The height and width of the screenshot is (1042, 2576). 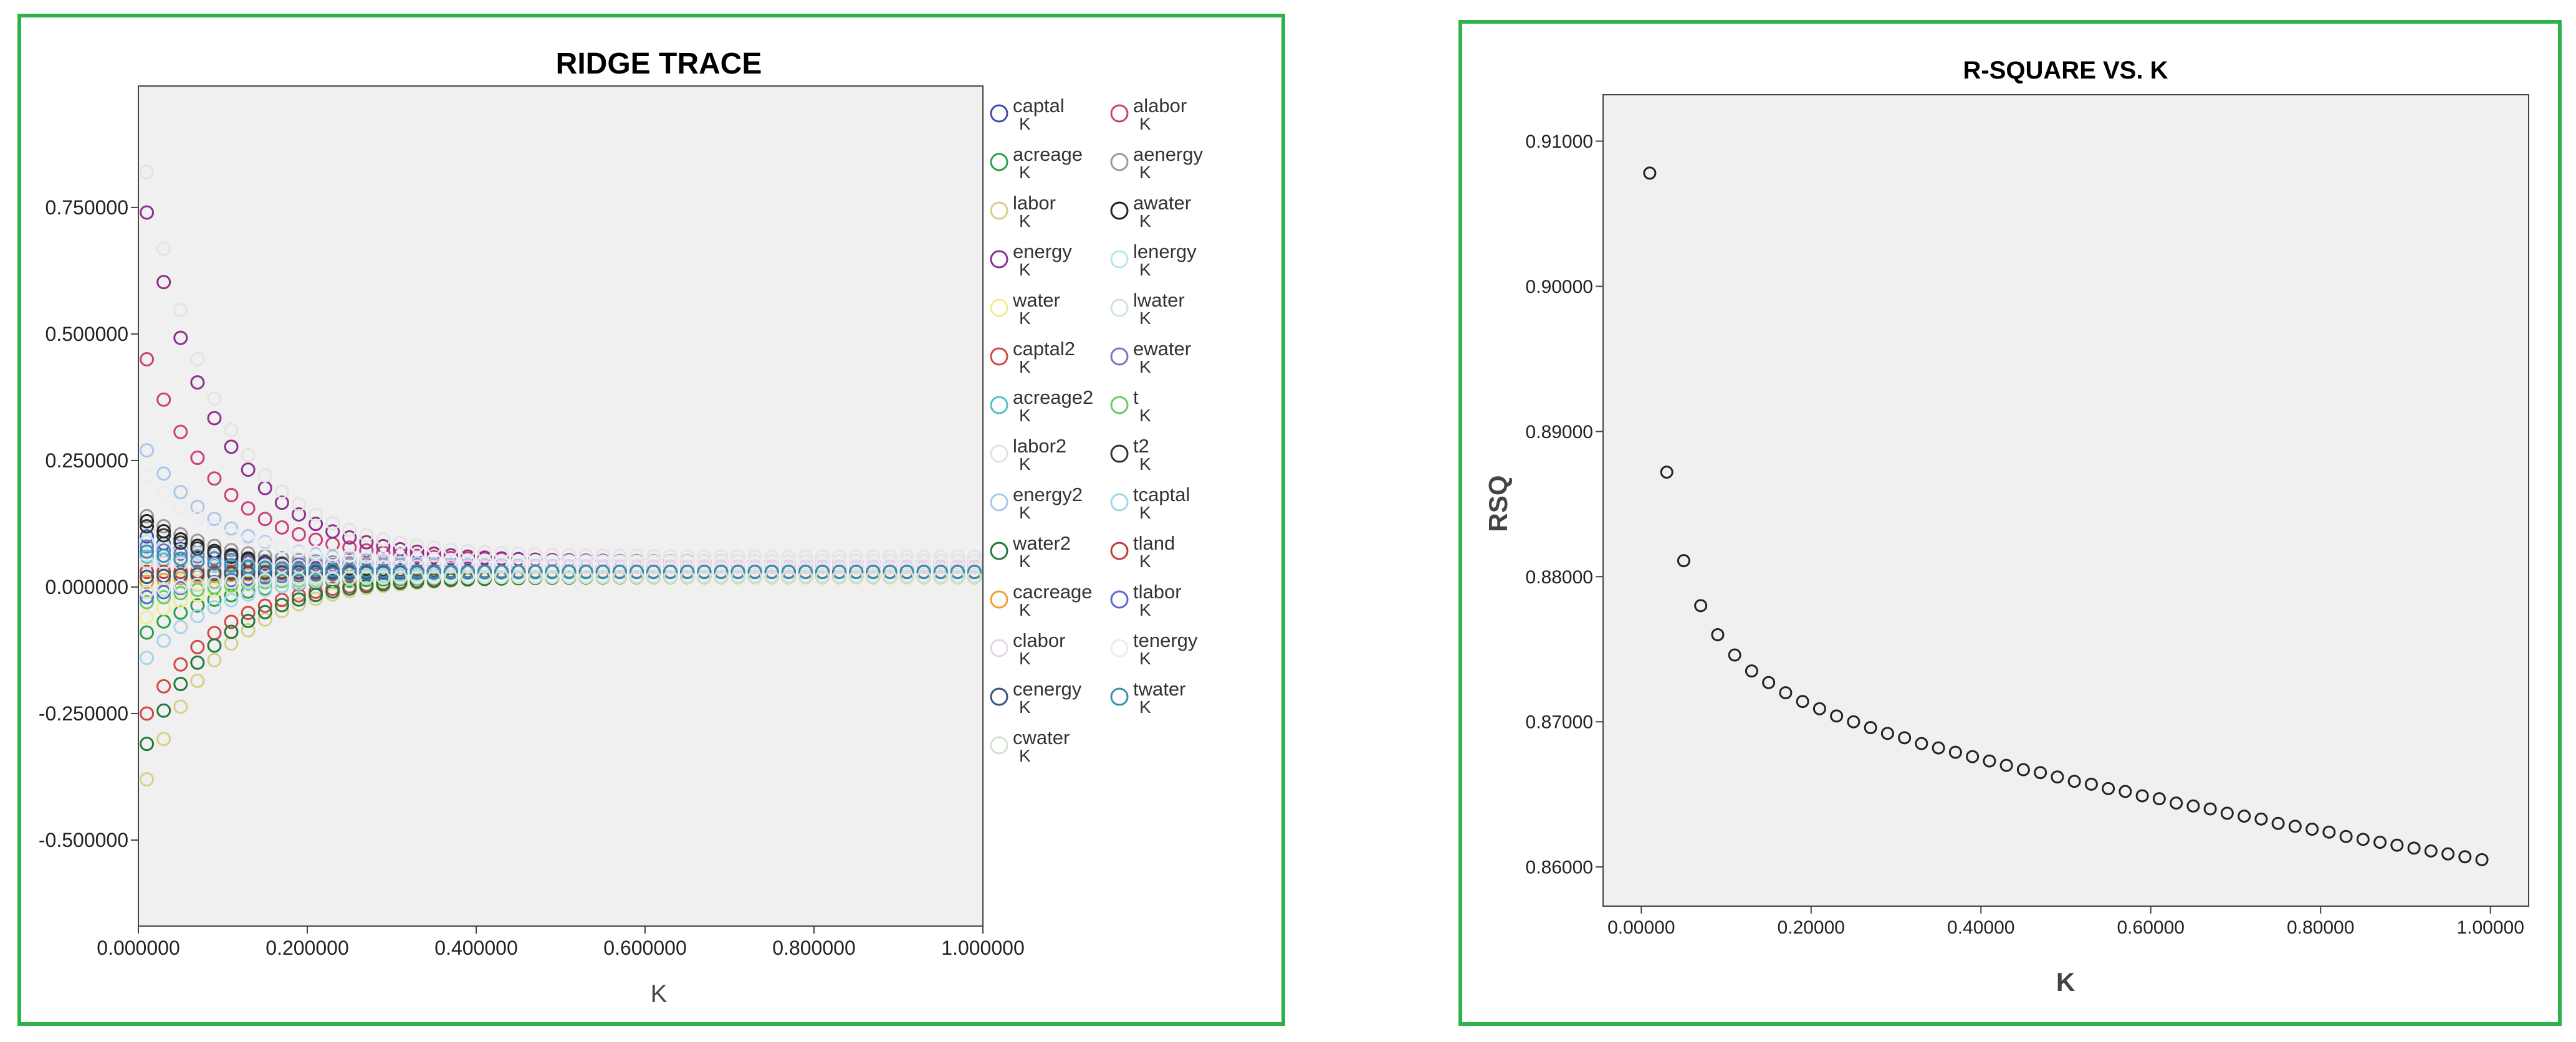 What do you see at coordinates (1042, 737) in the screenshot?
I see `legend-label: cwater` at bounding box center [1042, 737].